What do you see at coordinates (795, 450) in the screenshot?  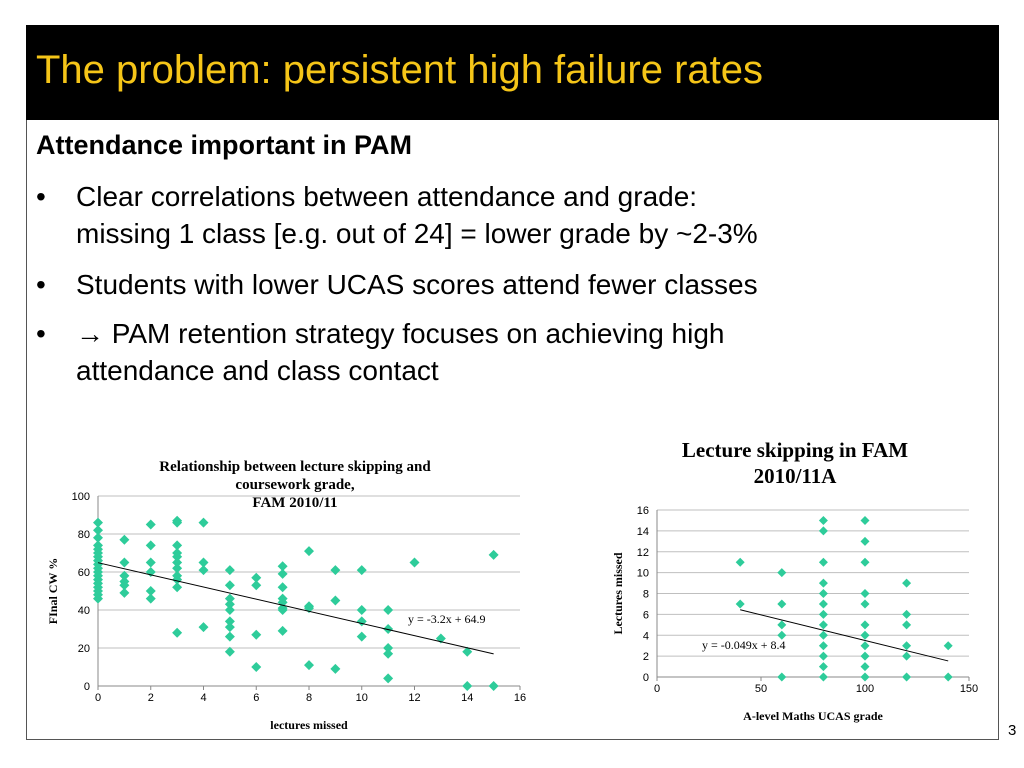 I see `chart2-title-line: Lecture skipping in FAM` at bounding box center [795, 450].